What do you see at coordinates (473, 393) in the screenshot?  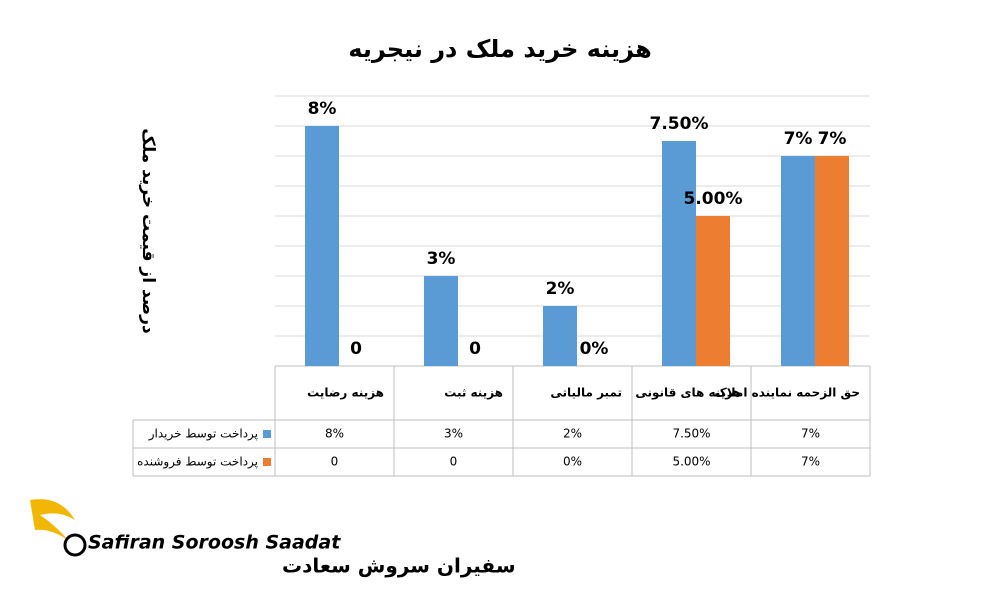 I see `x-tick-label: هزینه ثبت` at bounding box center [473, 393].